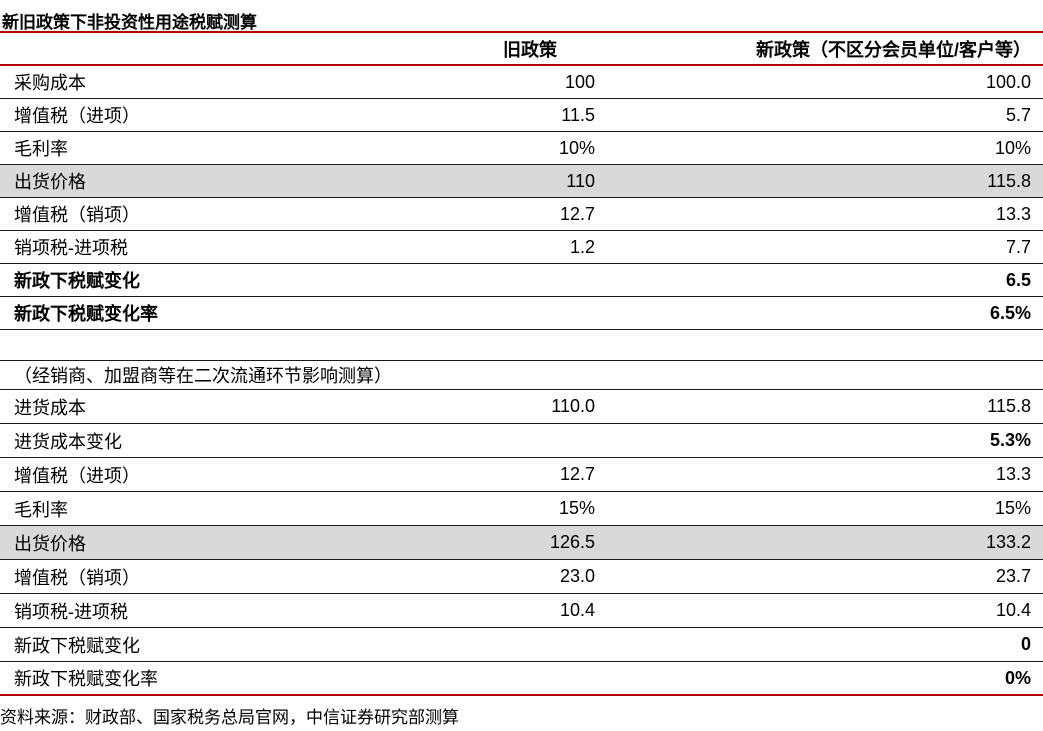  Describe the element at coordinates (1013, 576) in the screenshot. I see `new-policy-value: 23.7` at that location.